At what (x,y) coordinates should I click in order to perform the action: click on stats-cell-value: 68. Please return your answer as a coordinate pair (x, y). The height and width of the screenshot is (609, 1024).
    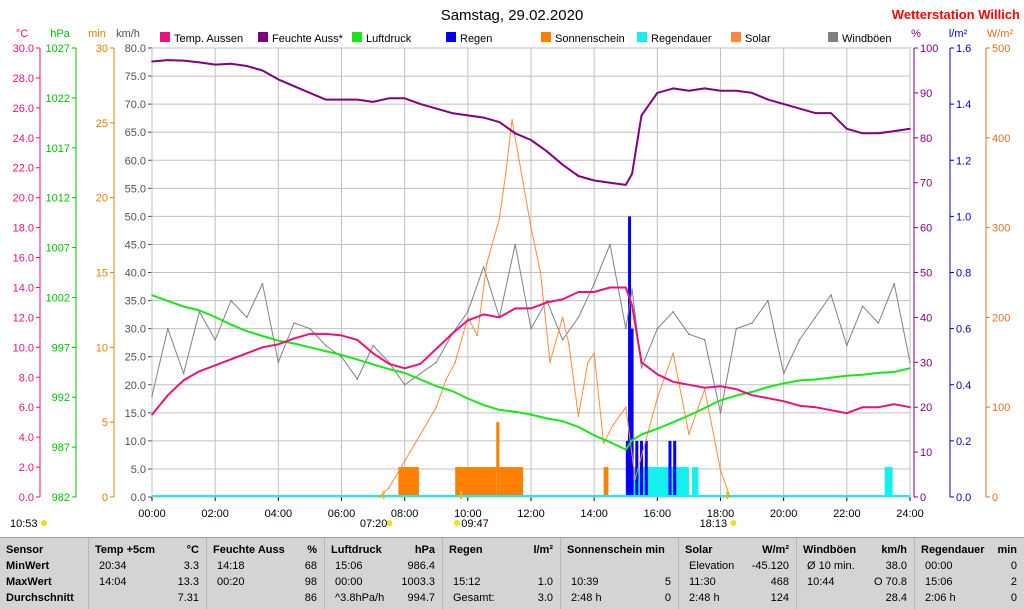
    Looking at the image, I should click on (310, 566).